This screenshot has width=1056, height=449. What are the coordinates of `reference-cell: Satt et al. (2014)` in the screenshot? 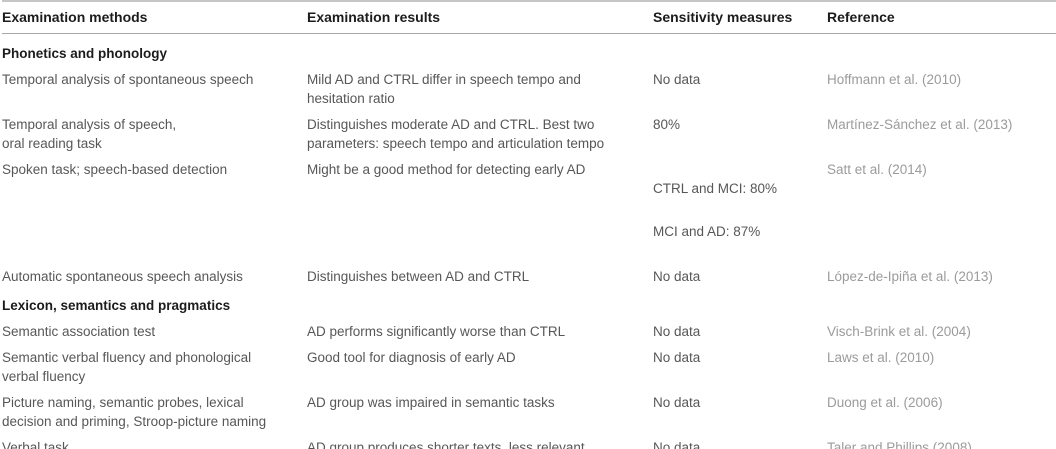 It's located at (877, 169).